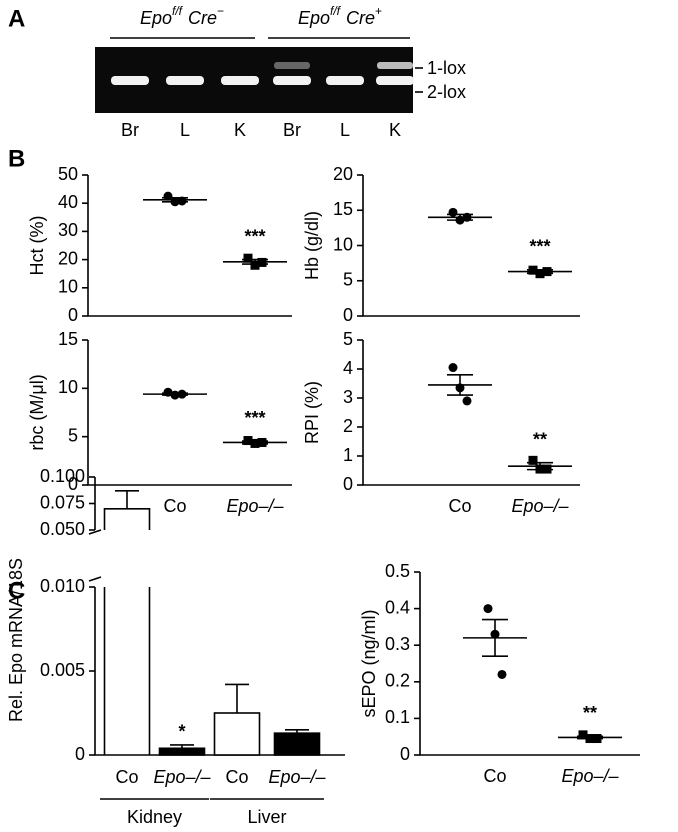  What do you see at coordinates (446, 68) in the screenshot?
I see `band-label: 1-lox` at bounding box center [446, 68].